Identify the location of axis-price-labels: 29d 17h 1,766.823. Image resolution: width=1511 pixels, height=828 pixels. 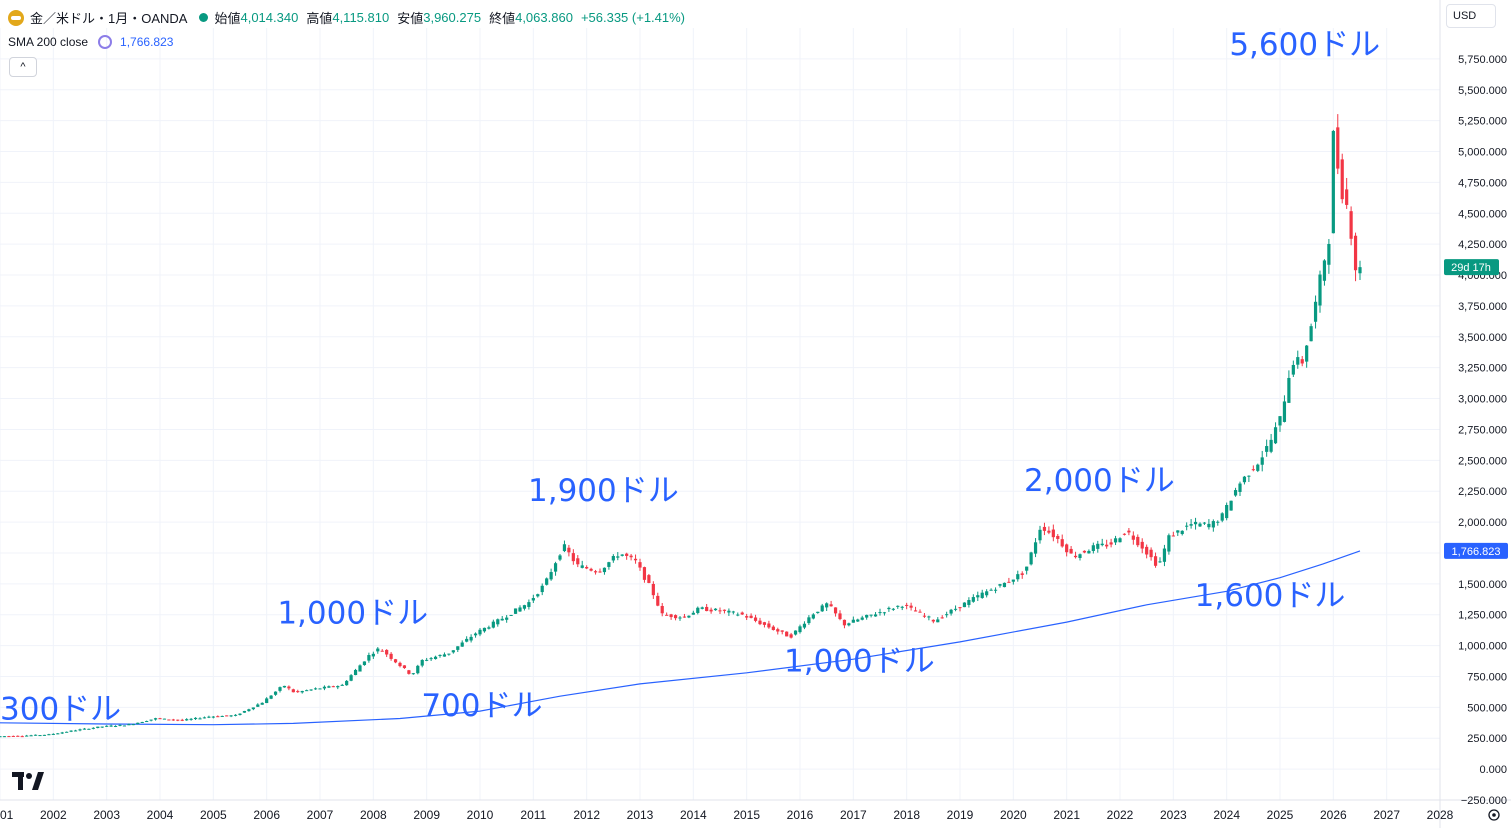
(1476, 540).